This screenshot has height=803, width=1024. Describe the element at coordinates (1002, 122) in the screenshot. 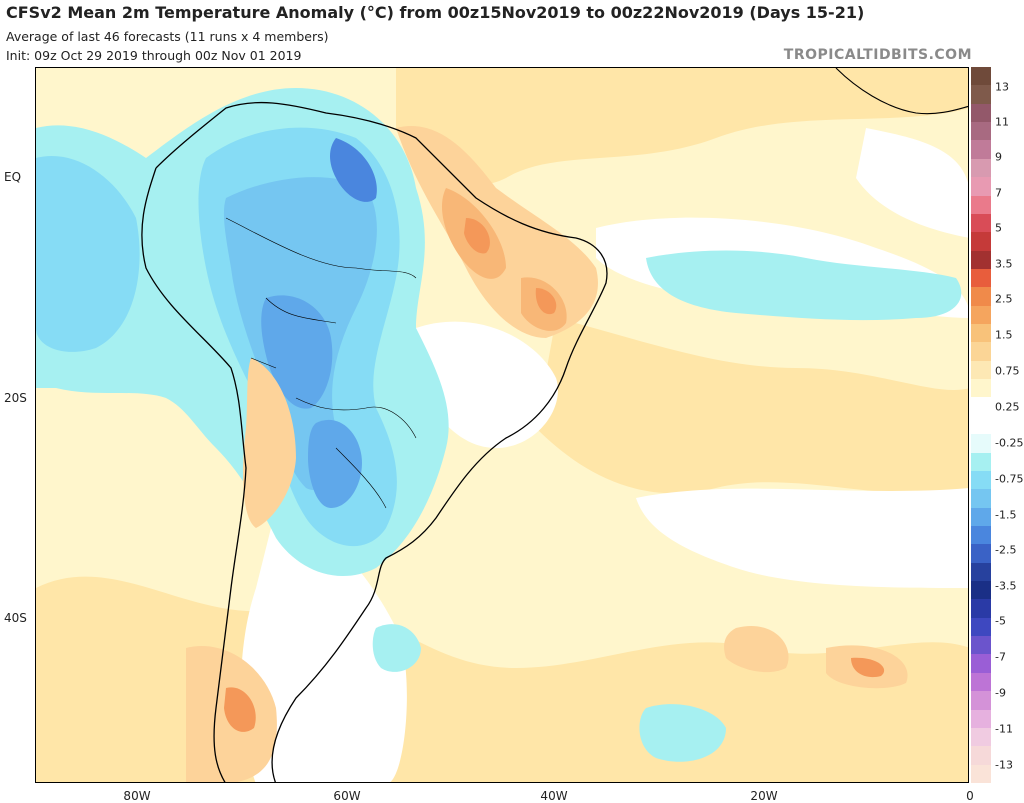

I see `colorbar-label: 11` at that location.